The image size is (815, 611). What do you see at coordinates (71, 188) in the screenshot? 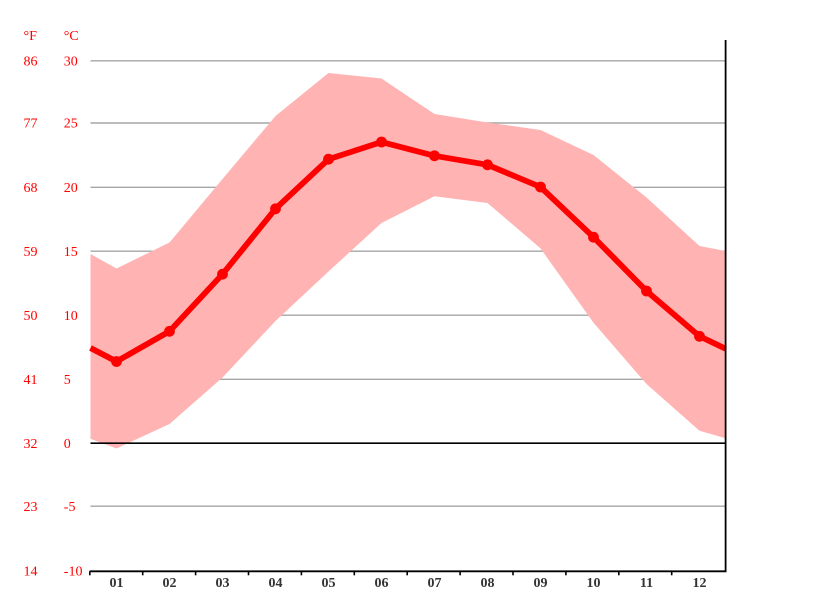
I see `svg-text: 20` at bounding box center [71, 188].